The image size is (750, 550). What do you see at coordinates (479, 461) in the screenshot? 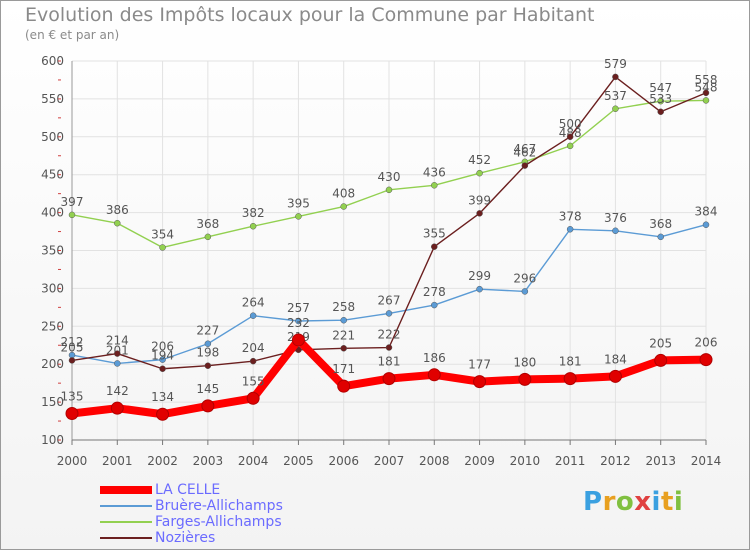
I see `x-tick-label: 2009` at bounding box center [479, 461].